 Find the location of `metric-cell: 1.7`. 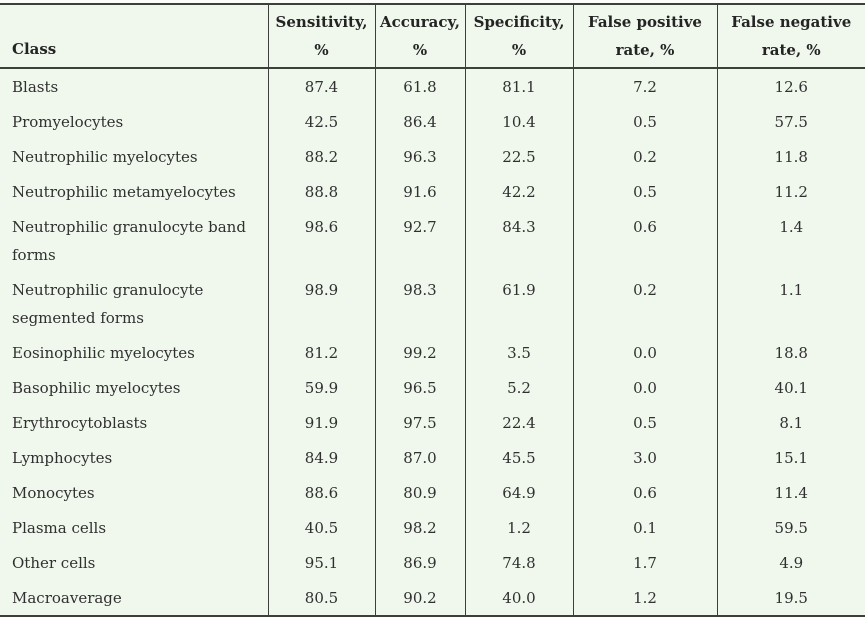

metric-cell: 1.7 is located at coordinates (644, 562).